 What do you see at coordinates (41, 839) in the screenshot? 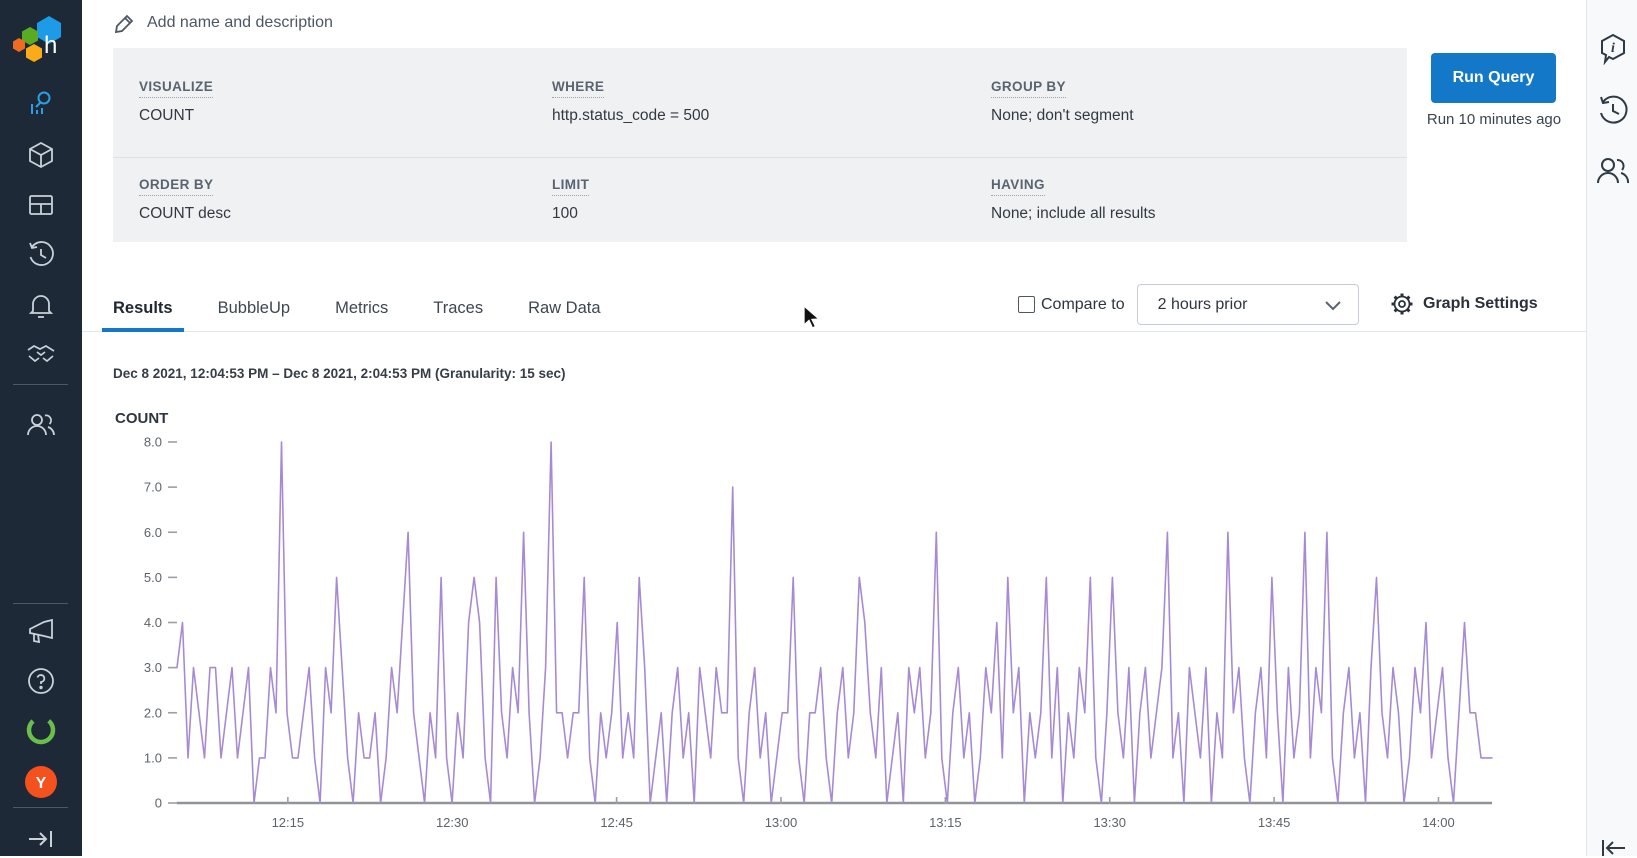
I see `expand-sidebar-icon` at bounding box center [41, 839].